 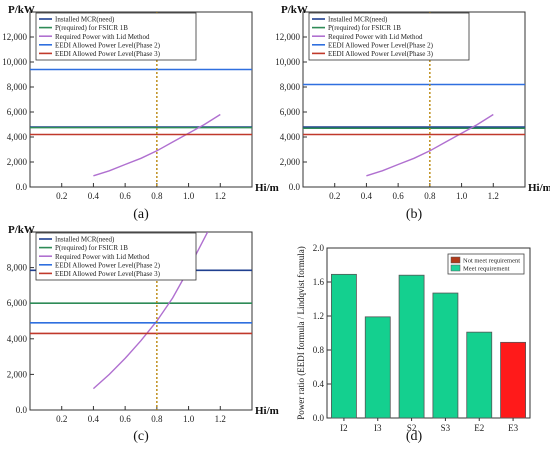 What do you see at coordinates (479, 428) in the screenshot?
I see `x-tick-label: E2` at bounding box center [479, 428].